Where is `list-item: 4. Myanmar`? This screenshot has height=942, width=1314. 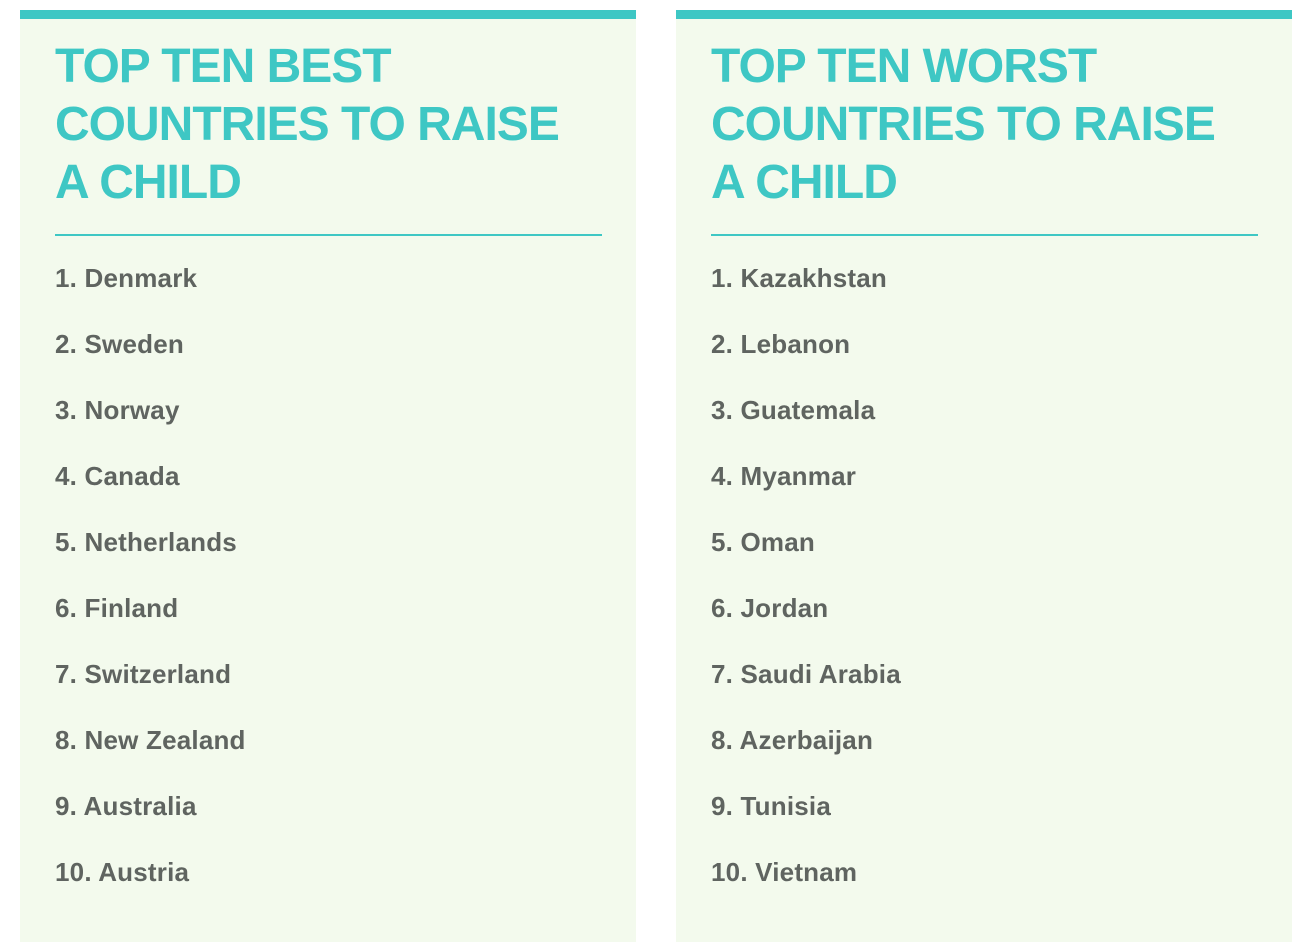
list-item: 4. Myanmar is located at coordinates (784, 476).